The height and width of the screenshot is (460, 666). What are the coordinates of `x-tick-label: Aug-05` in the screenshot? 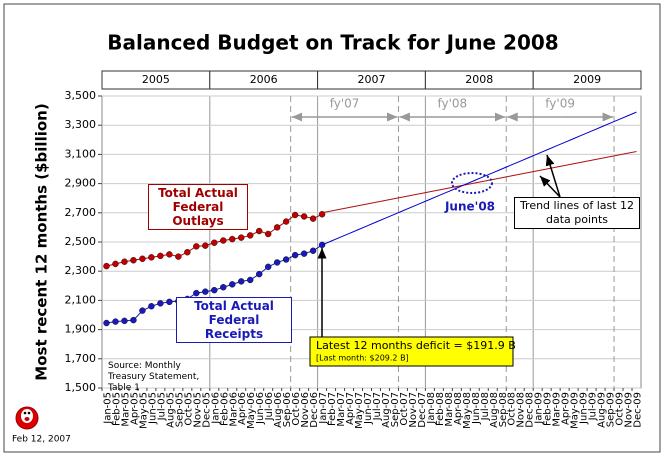 It's located at (170, 410).